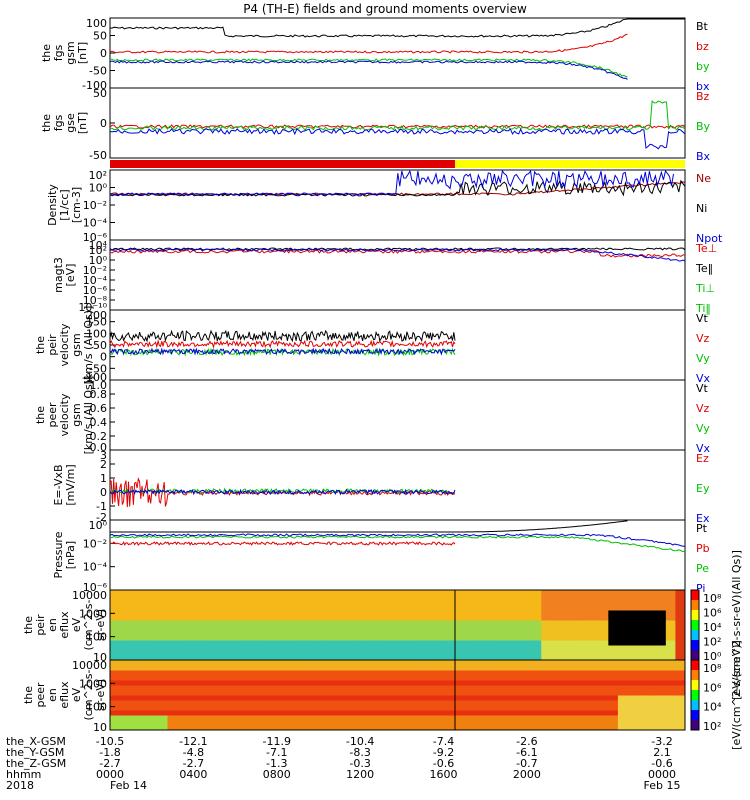 This screenshot has width=750, height=800. What do you see at coordinates (368, 68) in the screenshot?
I see `series-by` at bounding box center [368, 68].